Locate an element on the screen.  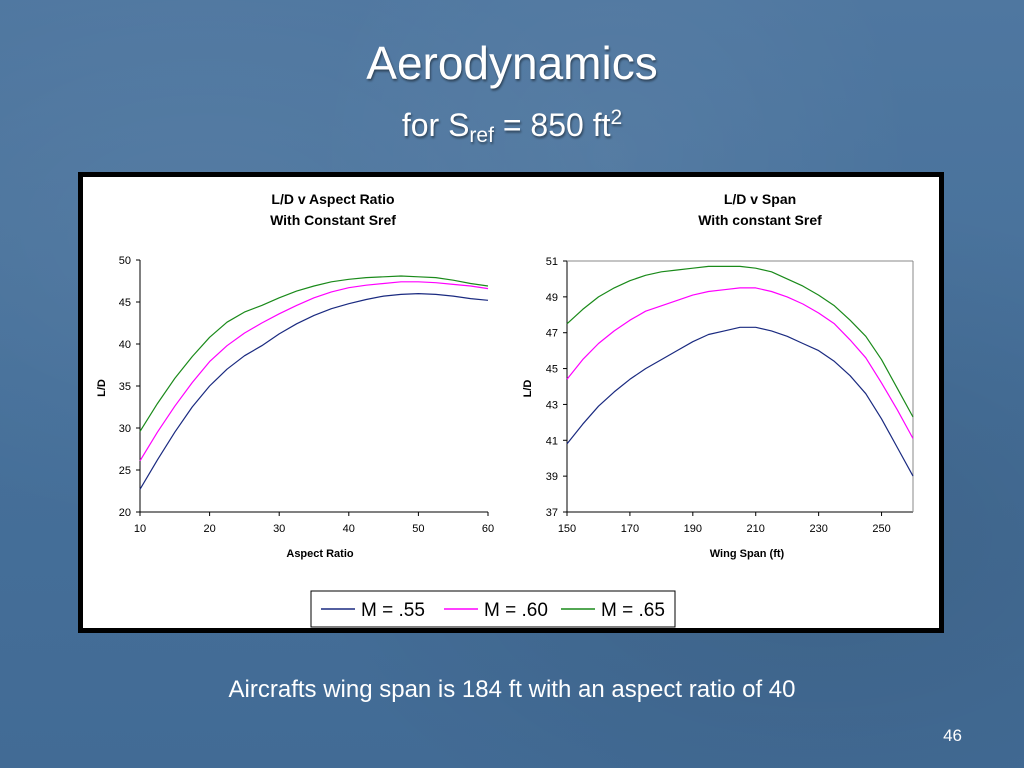
chart1-y-tick-label: 20 is located at coordinates (125, 513).